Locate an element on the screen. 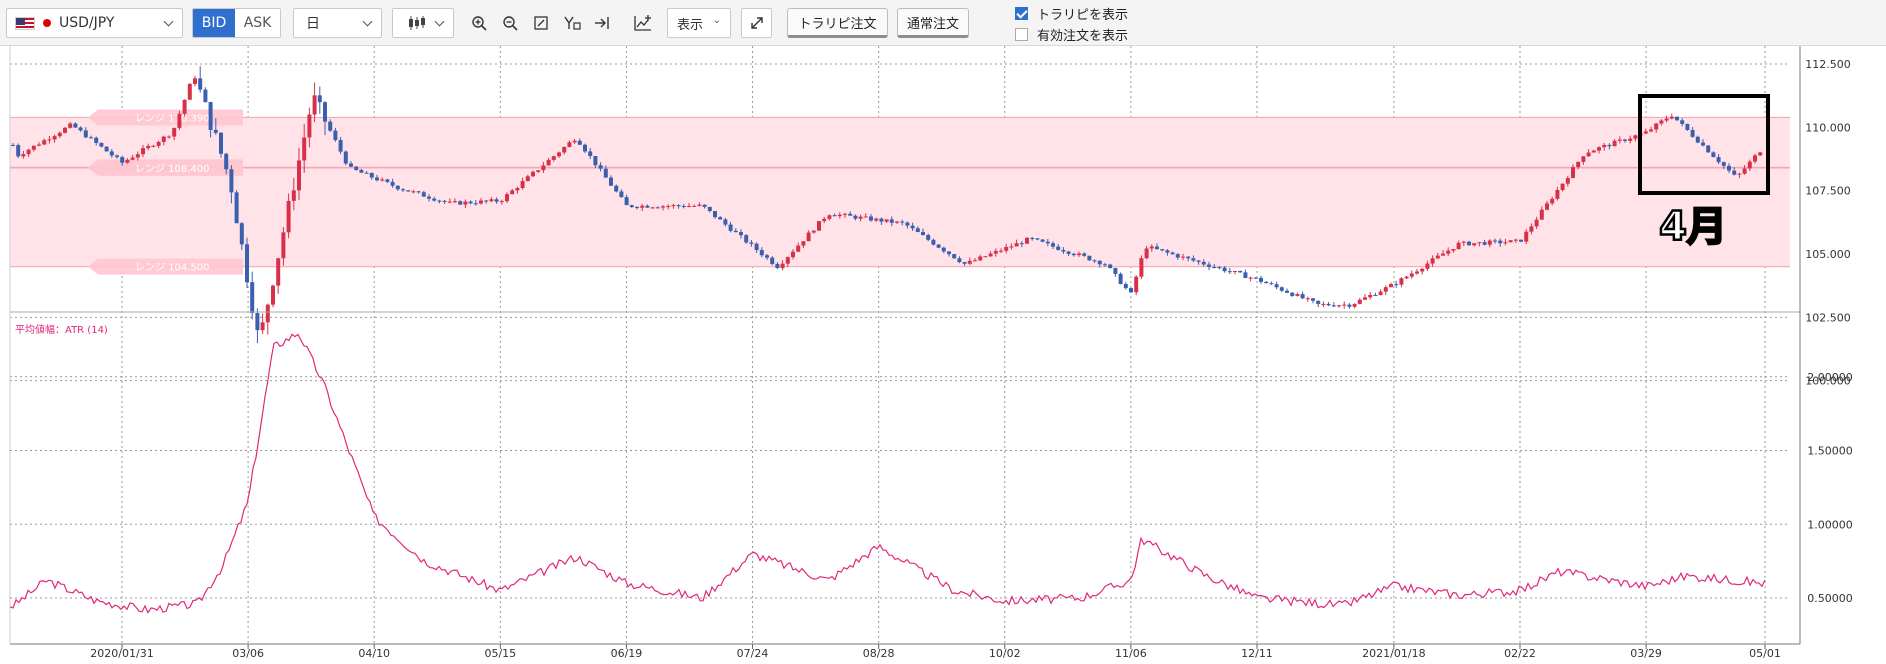 This screenshot has width=1886, height=664. symbol-select: USD/JPY is located at coordinates (94, 23).